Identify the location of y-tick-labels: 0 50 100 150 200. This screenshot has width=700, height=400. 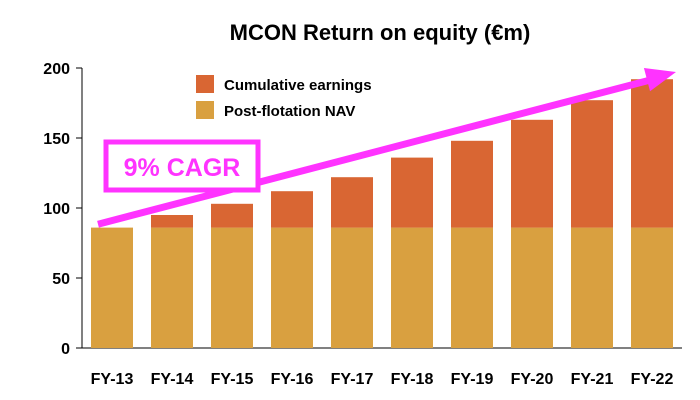
(56, 209).